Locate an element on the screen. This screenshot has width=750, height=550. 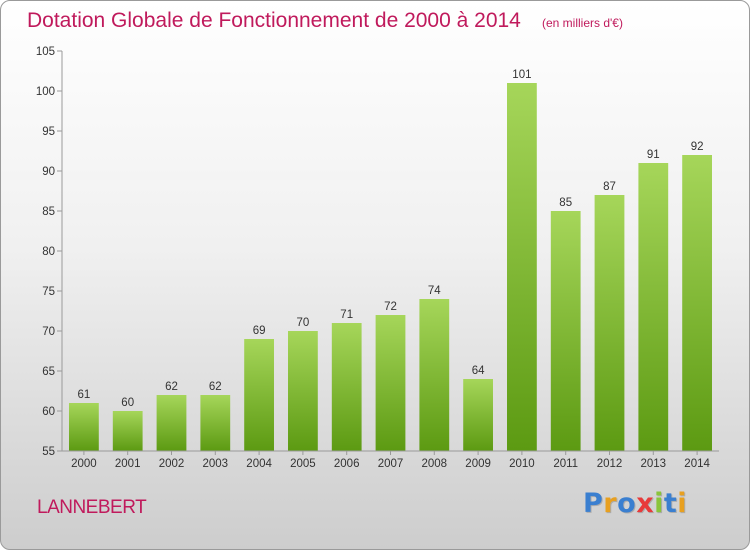
x-tick-label-2011: 2011 is located at coordinates (565, 464).